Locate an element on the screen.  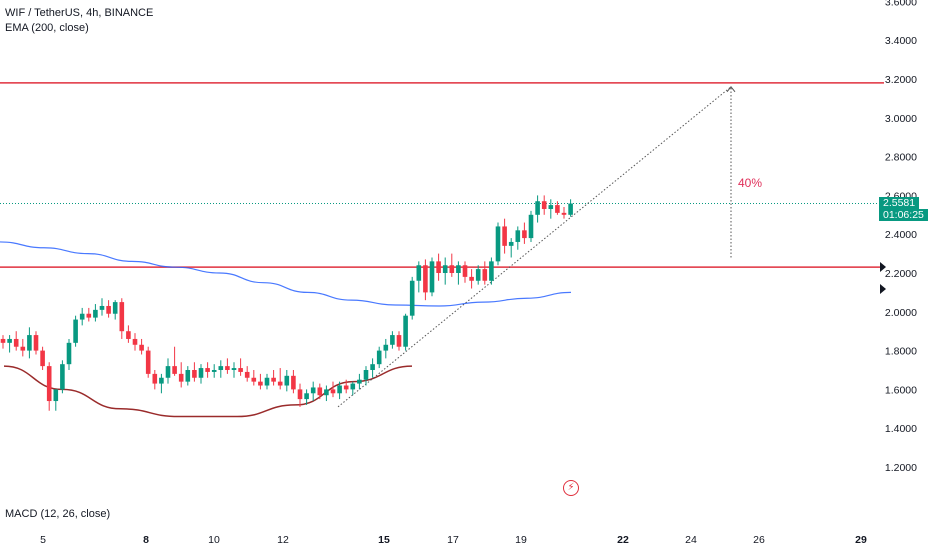
time-tick-label: 15 is located at coordinates (384, 540).